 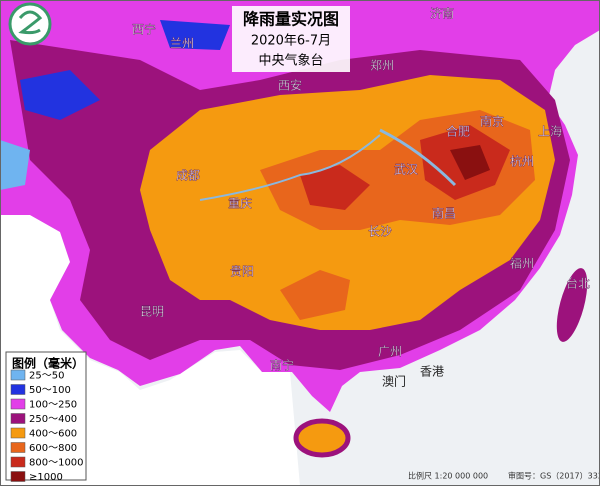 I want to click on city-label: 济南, so click(x=442, y=13).